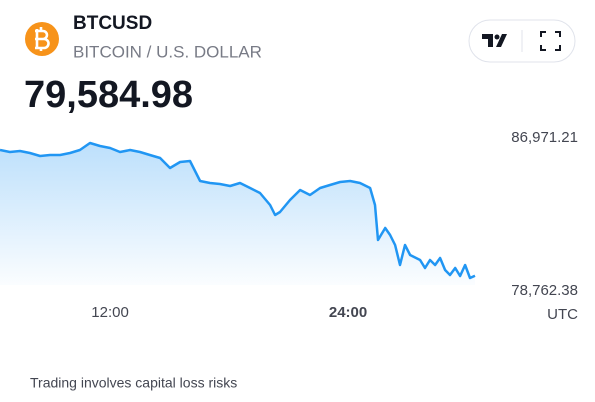 The image size is (595, 402). I want to click on description: BITCOIN / U.S. DOLLAR, so click(167, 51).